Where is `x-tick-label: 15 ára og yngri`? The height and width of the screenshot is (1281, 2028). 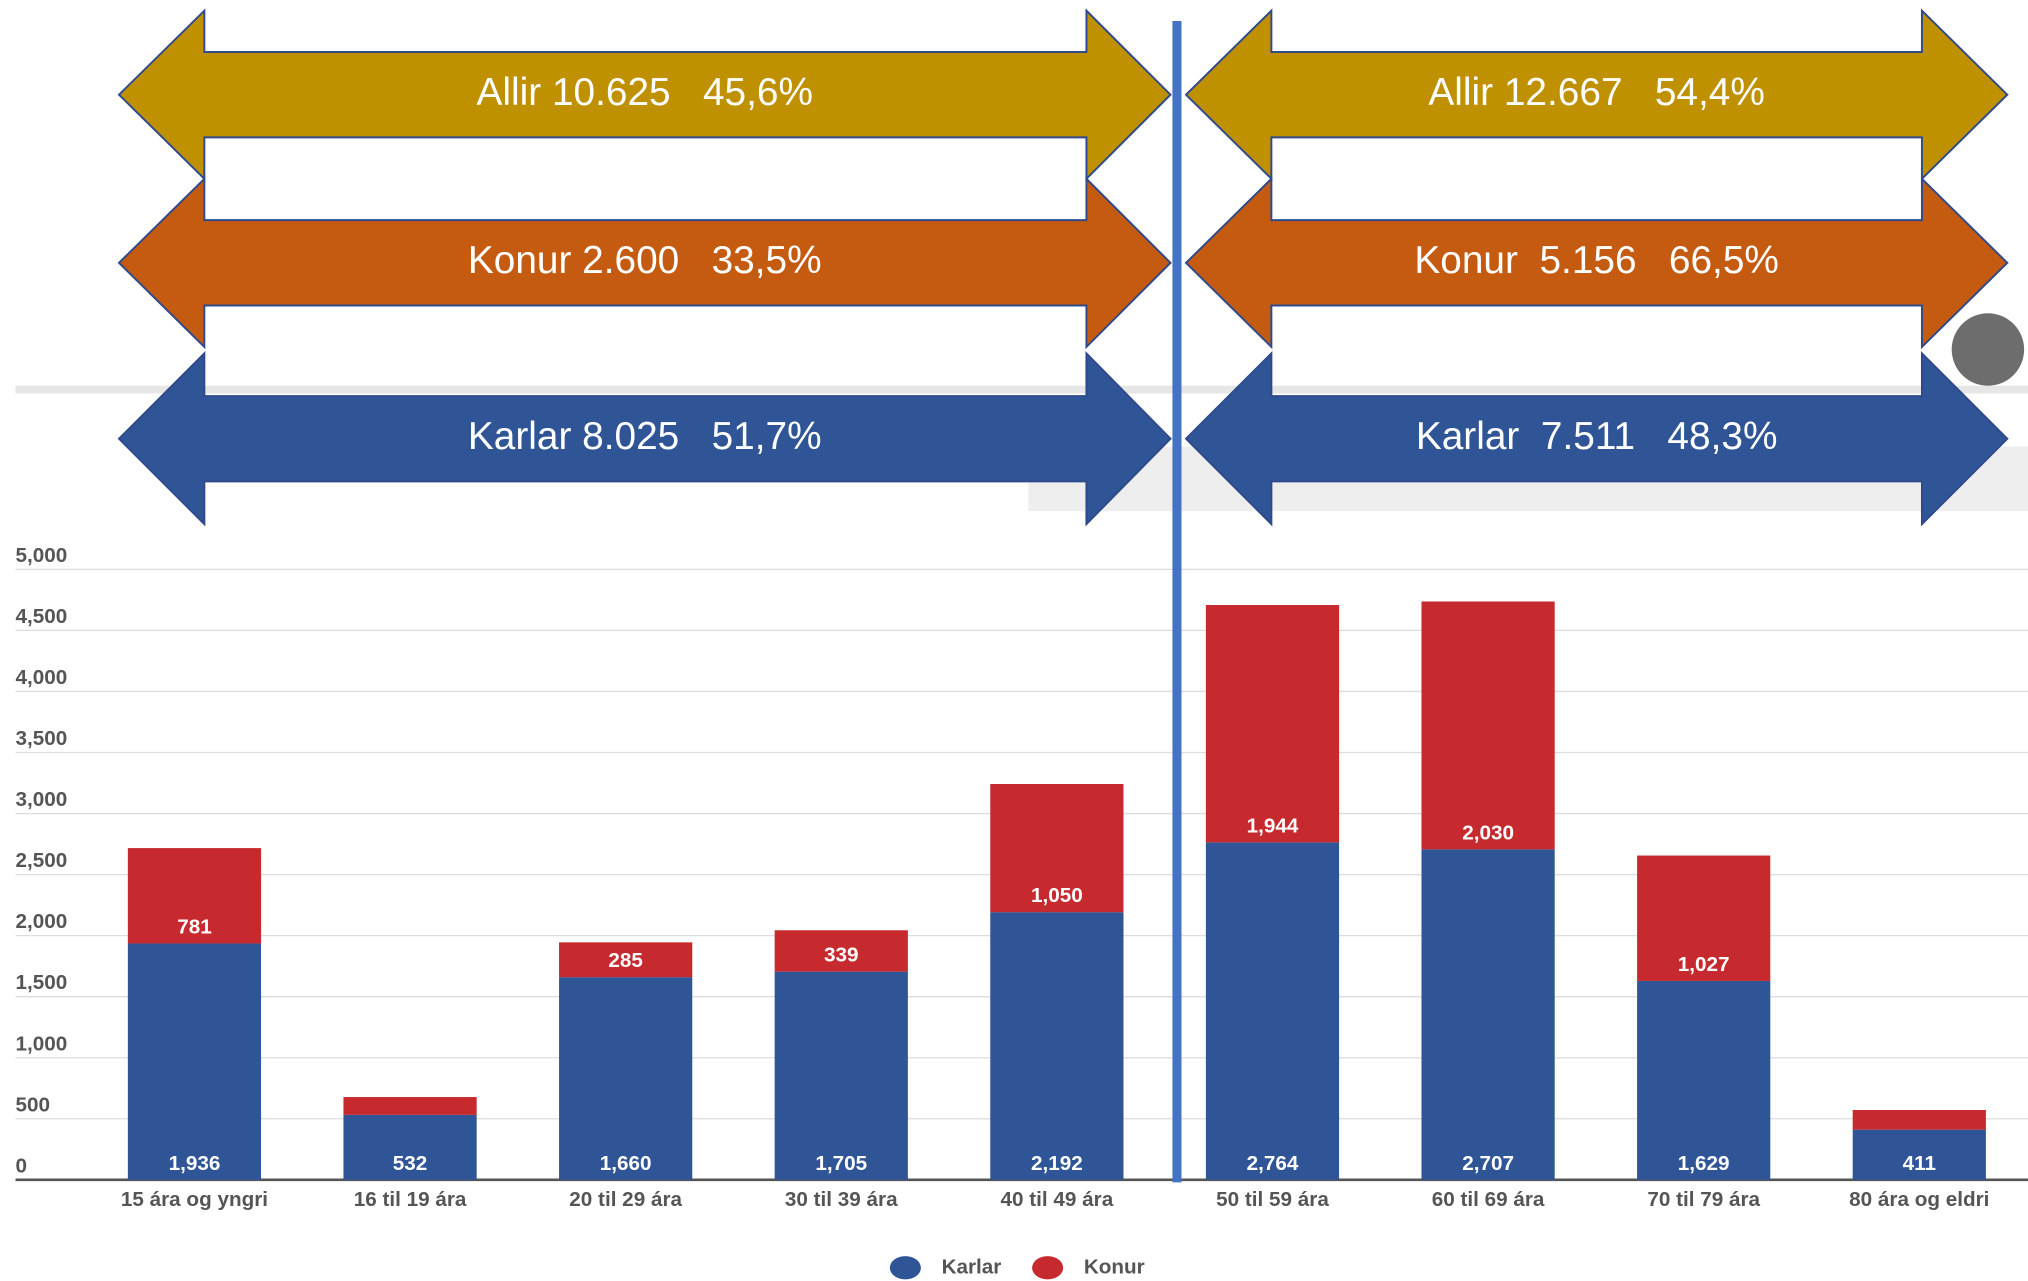 x-tick-label: 15 ára og yngri is located at coordinates (194, 1199).